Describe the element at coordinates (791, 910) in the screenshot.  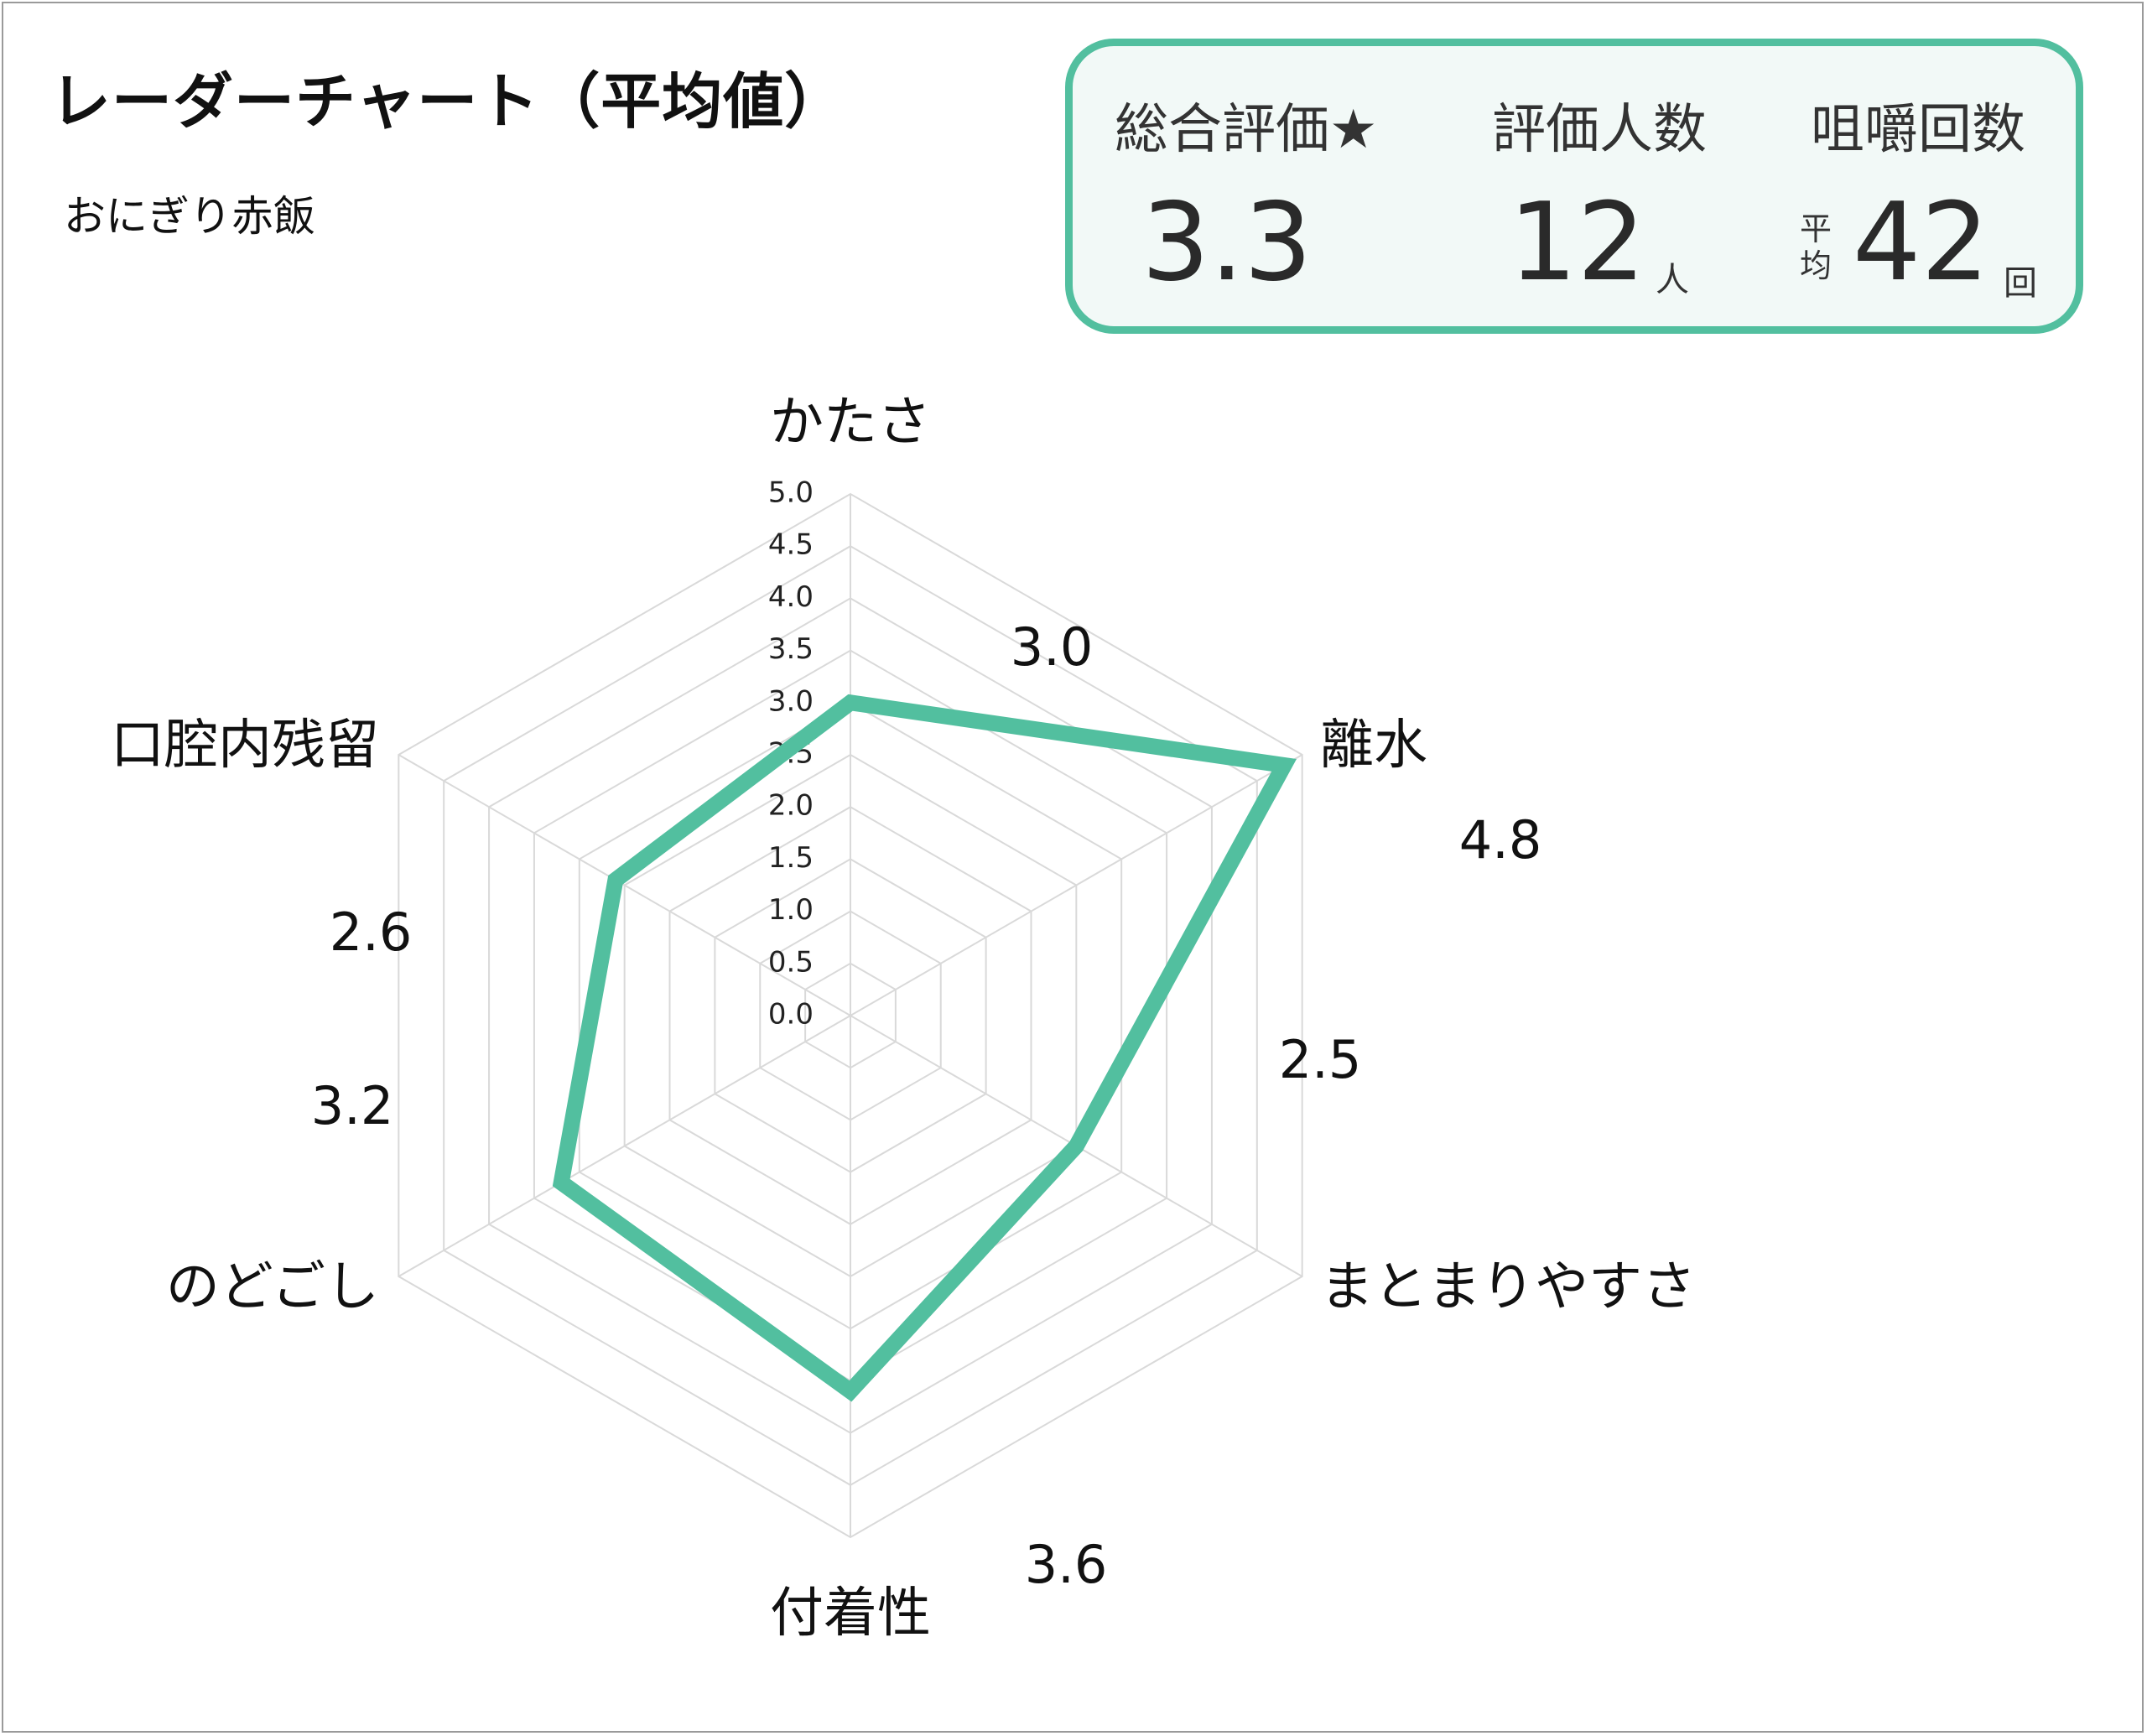
I see `radar-tick-label: 1.0` at that location.